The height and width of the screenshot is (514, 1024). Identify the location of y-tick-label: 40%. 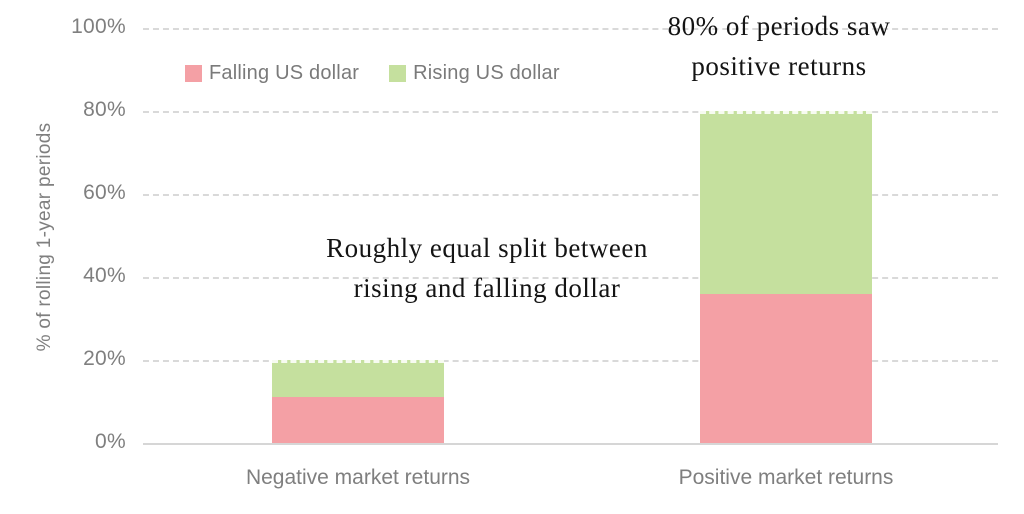
(104, 276).